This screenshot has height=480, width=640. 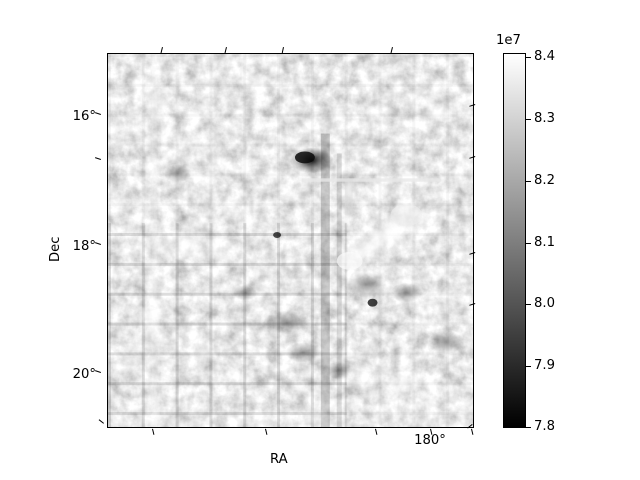 What do you see at coordinates (514, 240) in the screenshot?
I see `colorbar` at bounding box center [514, 240].